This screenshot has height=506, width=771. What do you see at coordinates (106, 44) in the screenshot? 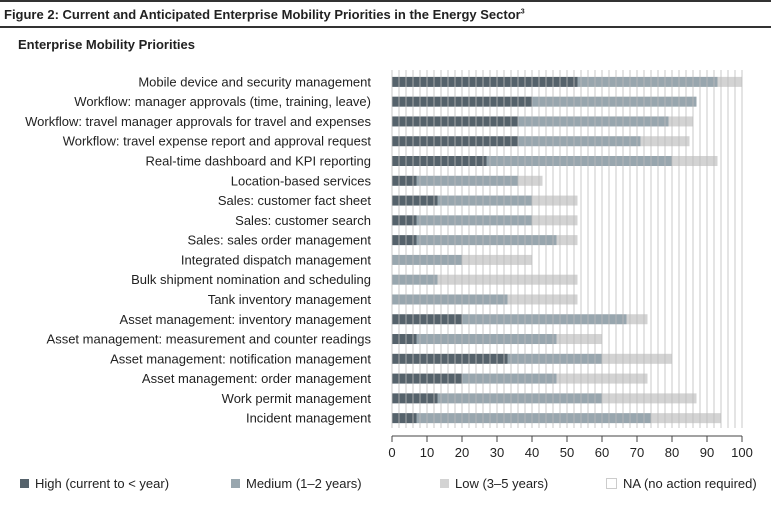
I see `chart-title: Enterprise Mobility Priorities` at bounding box center [106, 44].